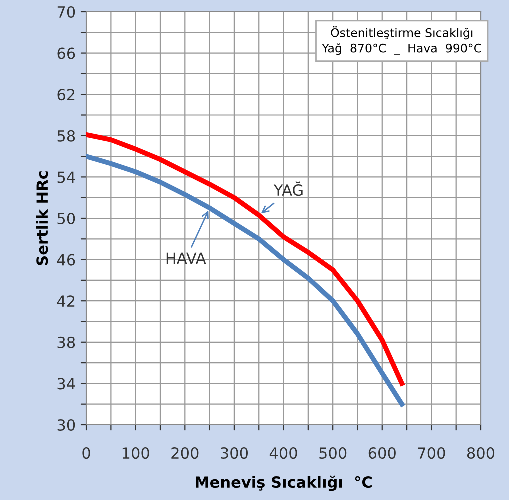 The image size is (509, 500). I want to click on y-tick-label: 42, so click(66, 301).